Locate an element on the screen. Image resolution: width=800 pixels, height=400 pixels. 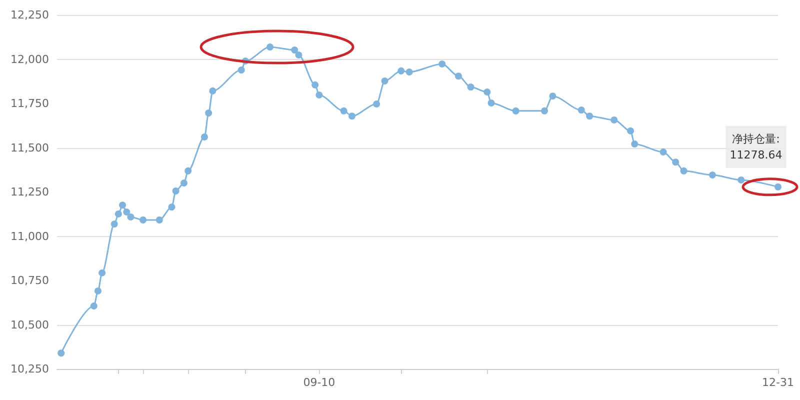
y-tick-label: 10,250 is located at coordinates (29, 369).